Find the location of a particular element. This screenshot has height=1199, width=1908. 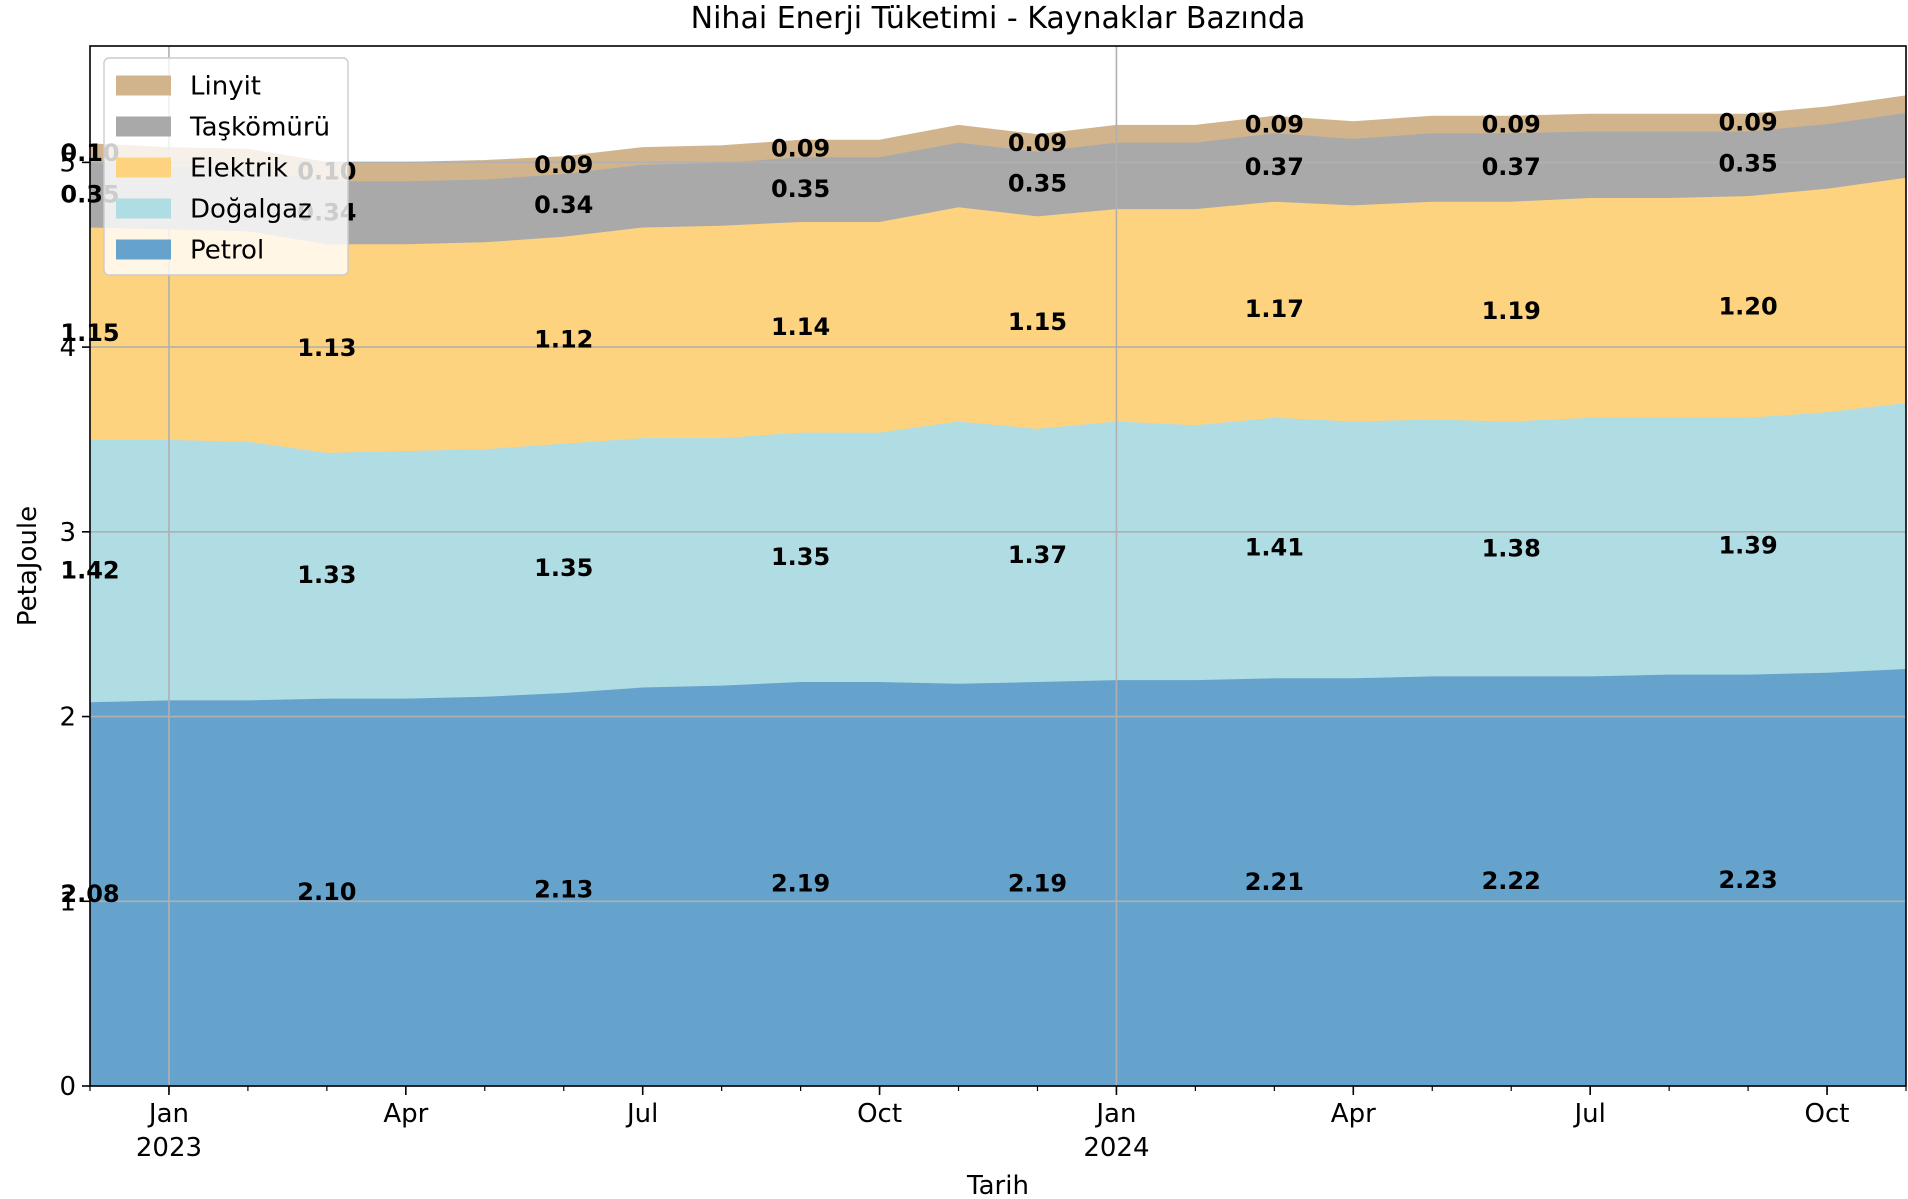

data-label: 1.38 is located at coordinates (1511, 548).